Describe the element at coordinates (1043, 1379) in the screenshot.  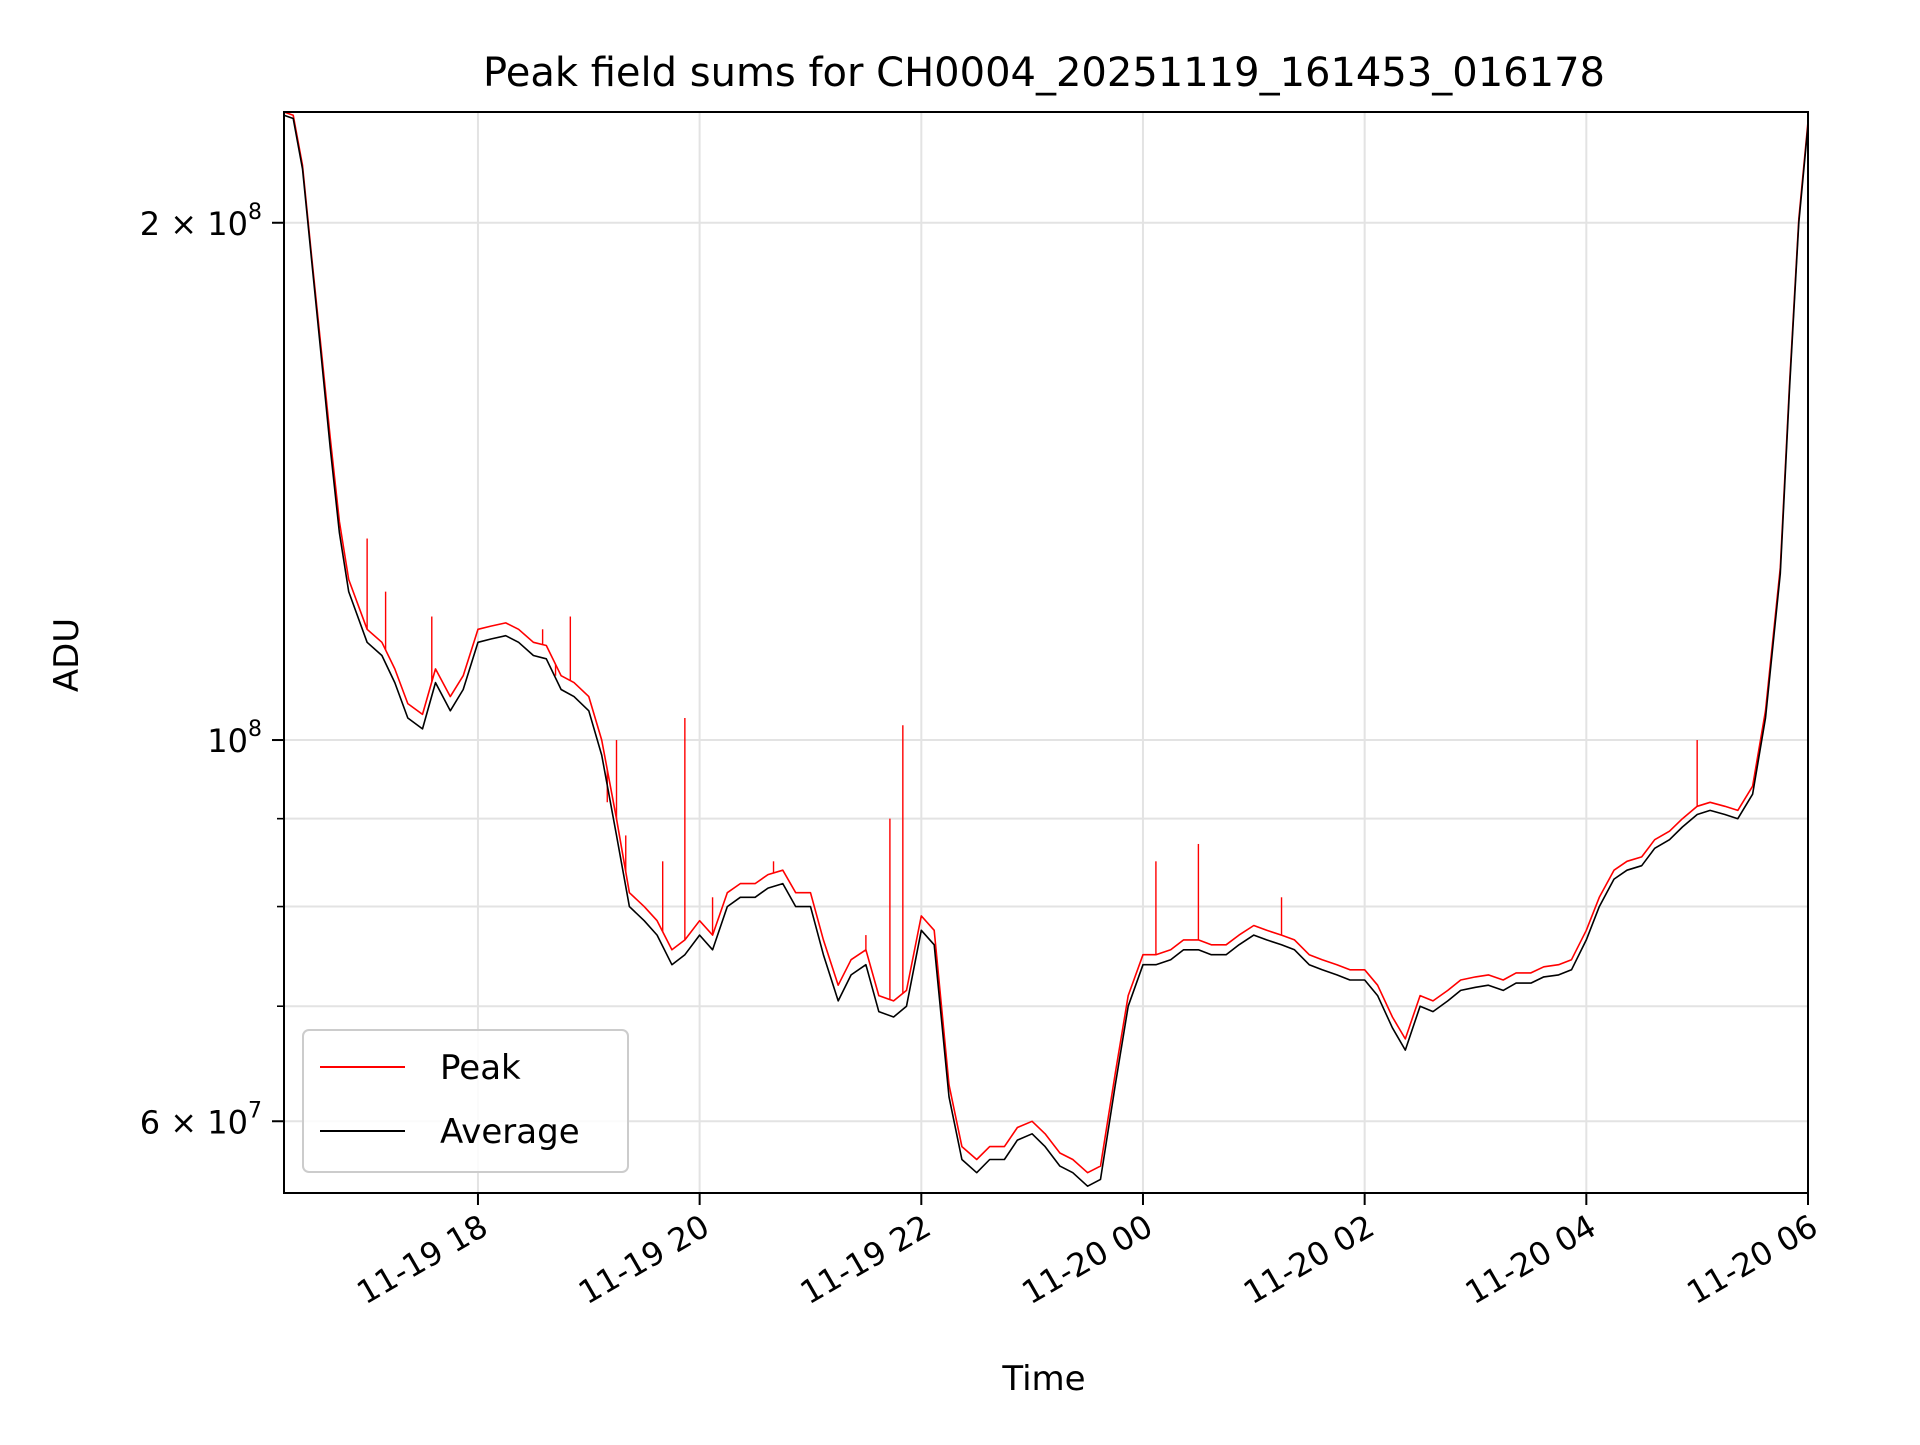
I see `x-axis-label: Time` at that location.